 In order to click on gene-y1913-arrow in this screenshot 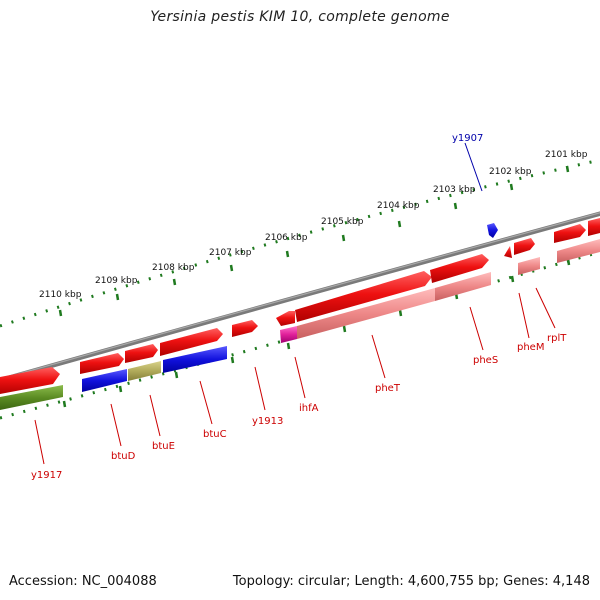, I will do `click(245, 328)`.